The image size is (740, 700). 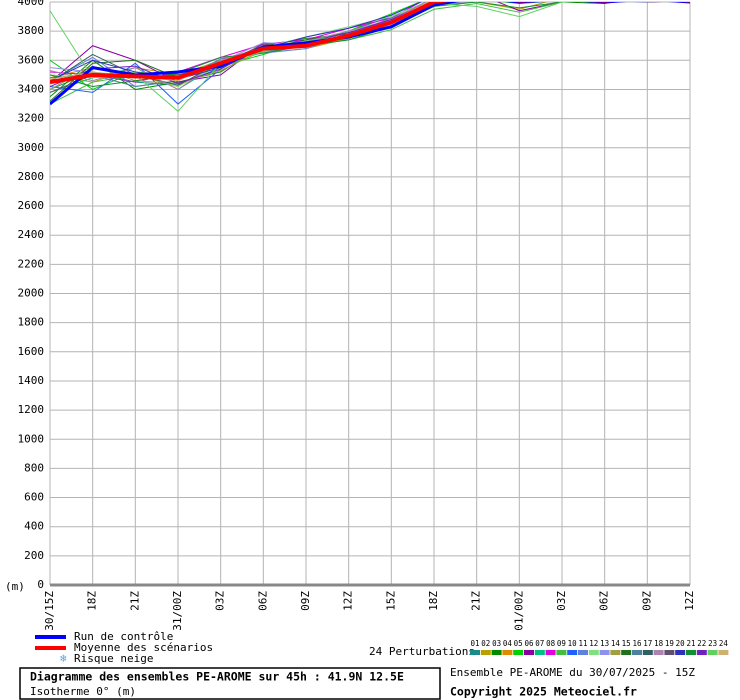 I want to click on control-line, so click(x=370, y=54).